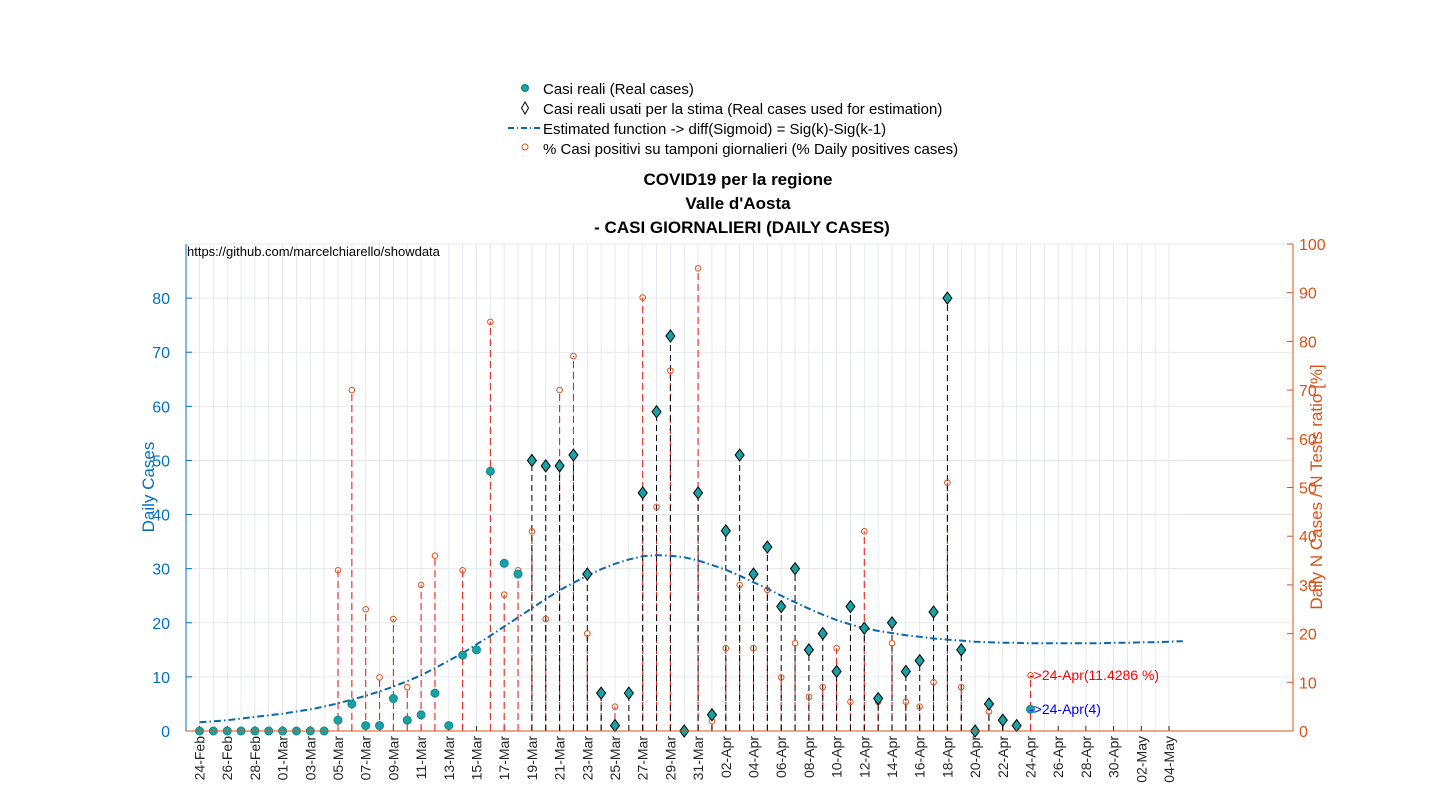 This screenshot has width=1430, height=800. Describe the element at coordinates (255, 758) in the screenshot. I see `x-tick-label: 28-Feb` at that location.